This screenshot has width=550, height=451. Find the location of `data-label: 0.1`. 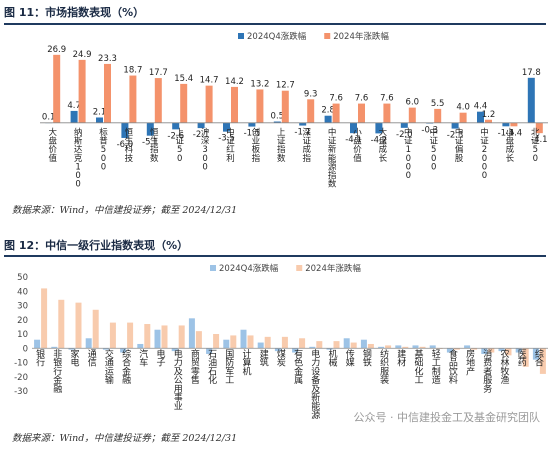

data-label: 0.1 is located at coordinates (49, 118).